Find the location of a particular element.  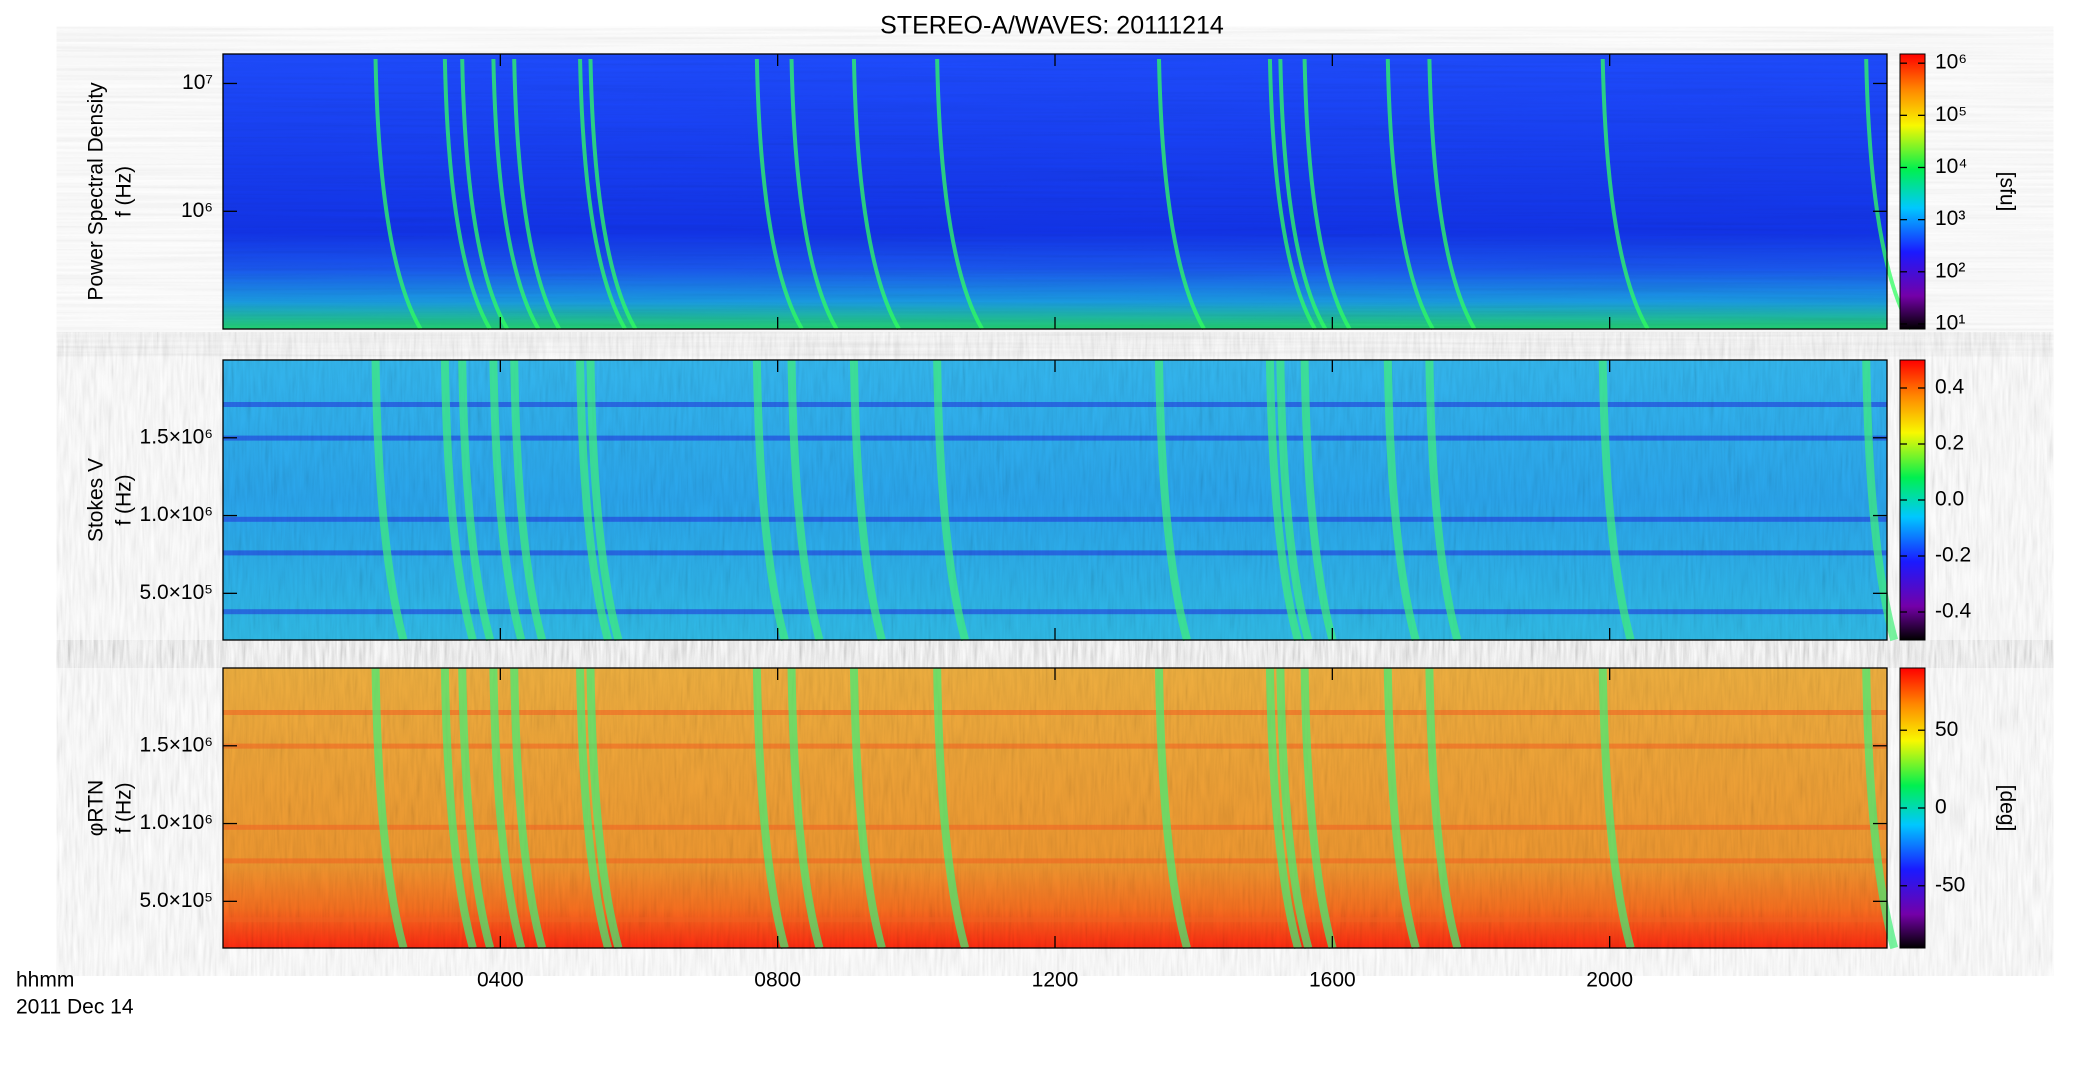

colorbar-tick-label: -0.2 is located at coordinates (1953, 555).